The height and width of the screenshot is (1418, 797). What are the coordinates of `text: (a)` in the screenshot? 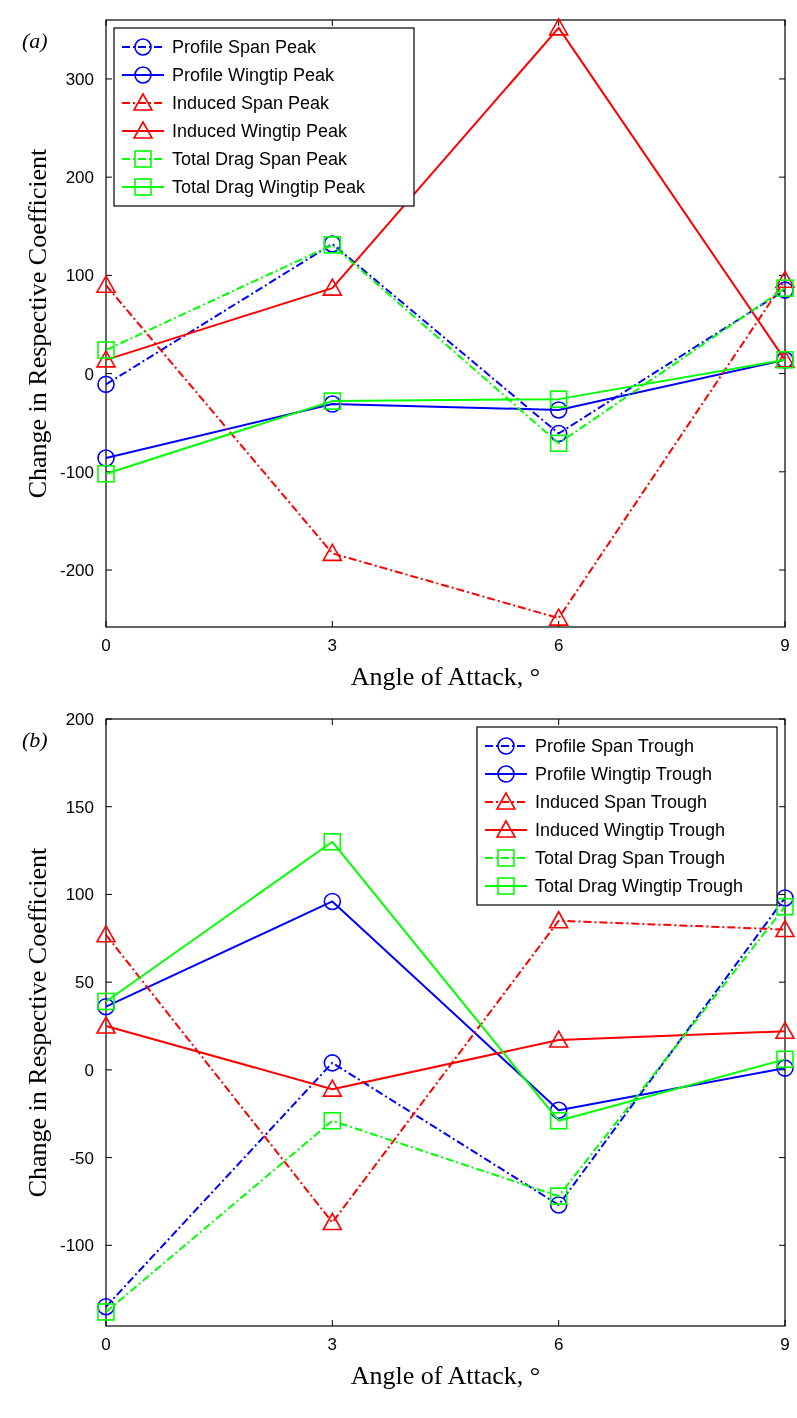 It's located at (35, 40).